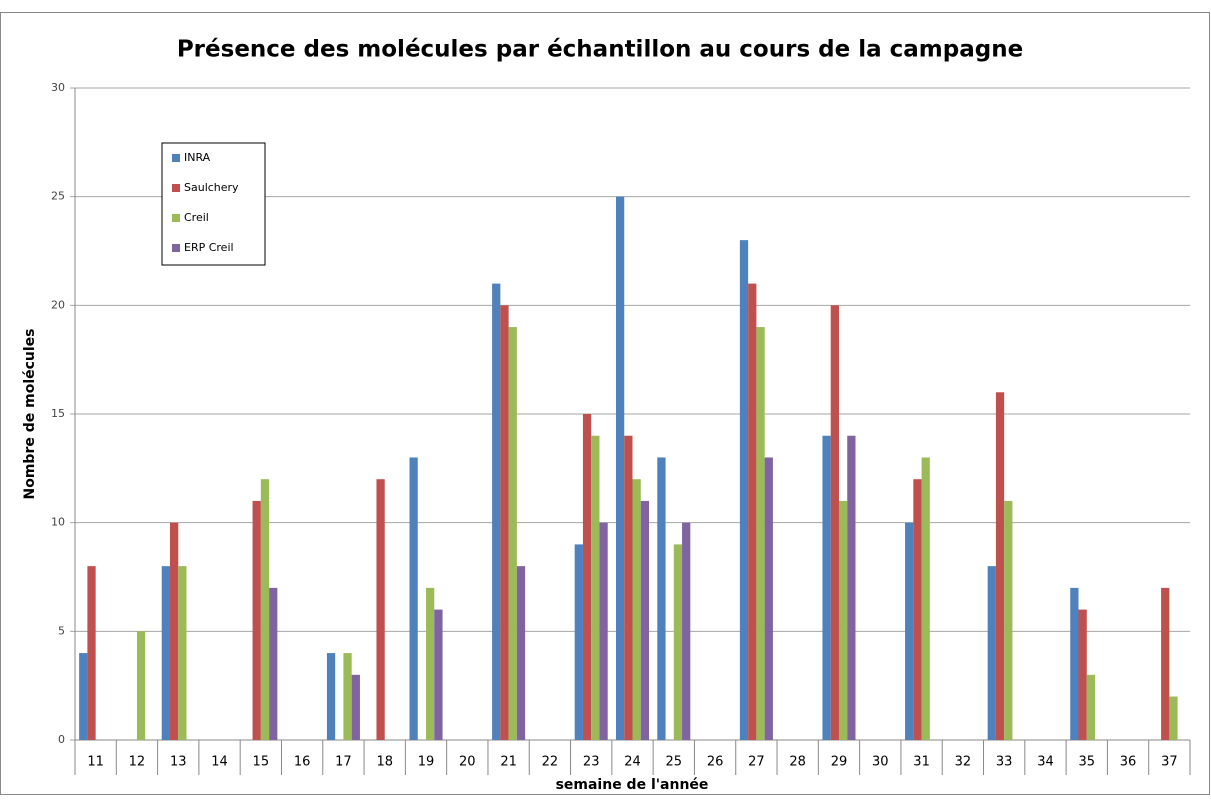  Describe the element at coordinates (1004, 762) in the screenshot. I see `x-tick-label: 33` at that location.